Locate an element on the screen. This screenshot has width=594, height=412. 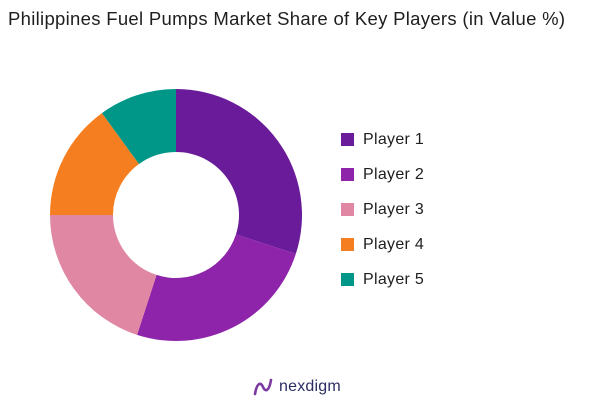
chart-legend: Player 1 Player 2 Player 3 Player 4 Player 5 is located at coordinates (382, 209).